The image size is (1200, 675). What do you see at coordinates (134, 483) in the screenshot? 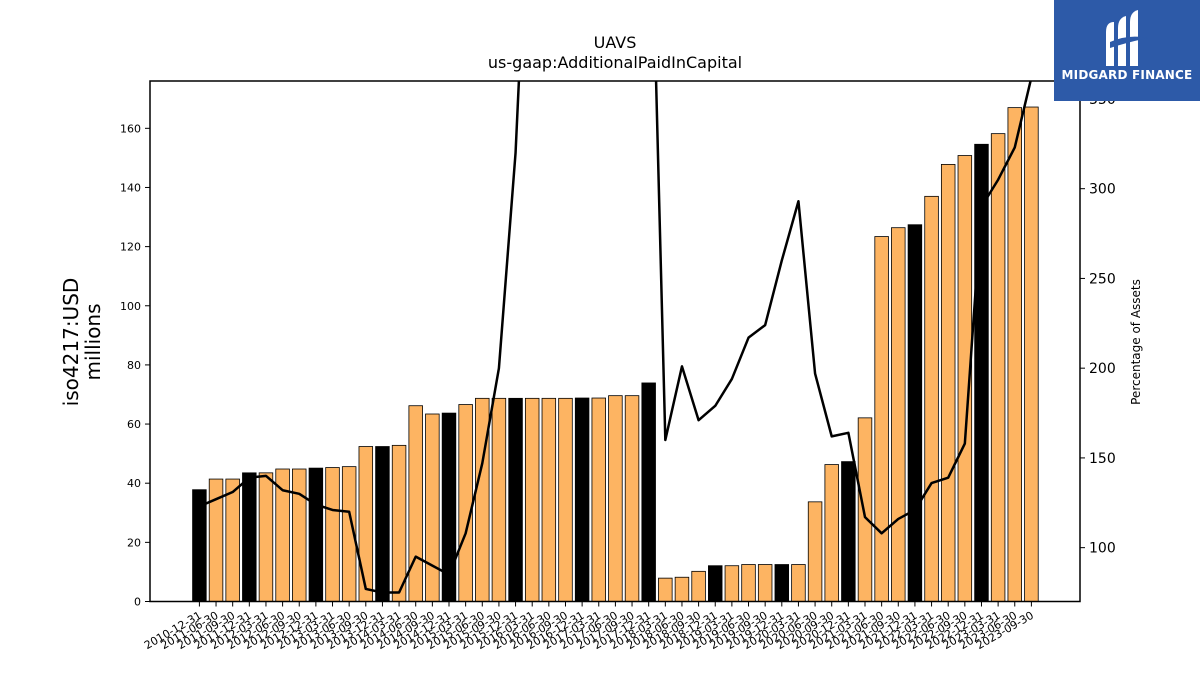
I see `left-tick-label: 40` at bounding box center [134, 483].